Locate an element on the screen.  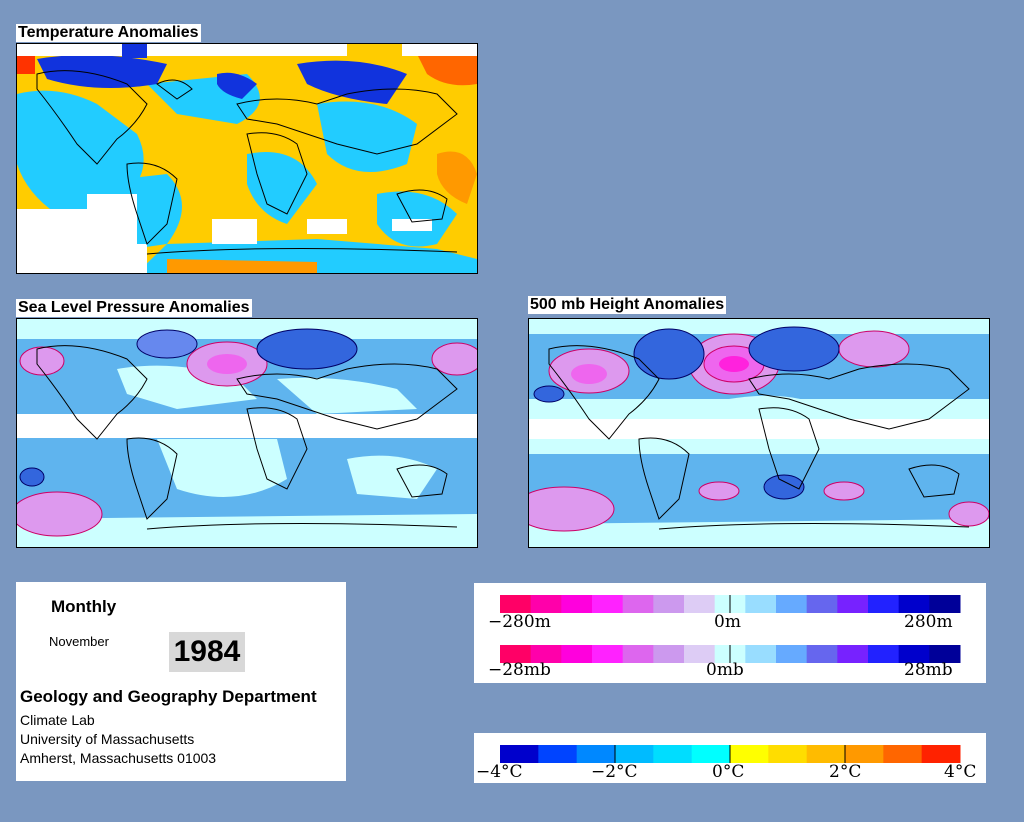
temp-label-2: 0°C is located at coordinates (728, 772).